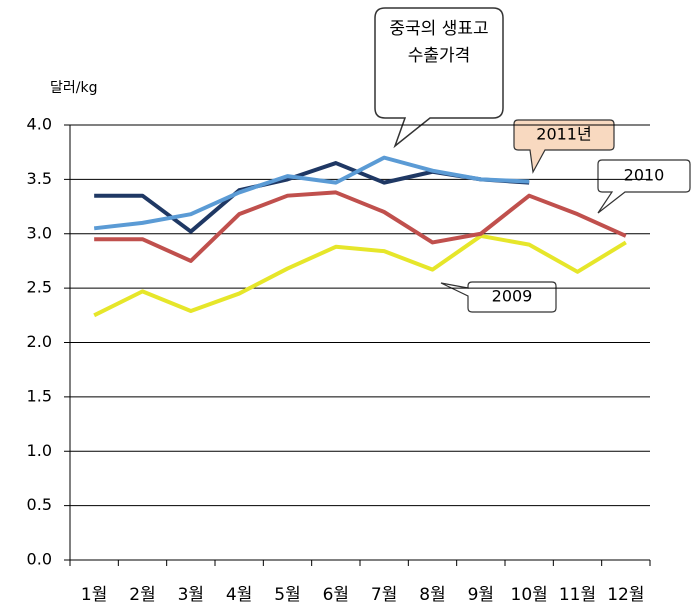  I want to click on y-tick-label: 4.0, so click(39, 124).